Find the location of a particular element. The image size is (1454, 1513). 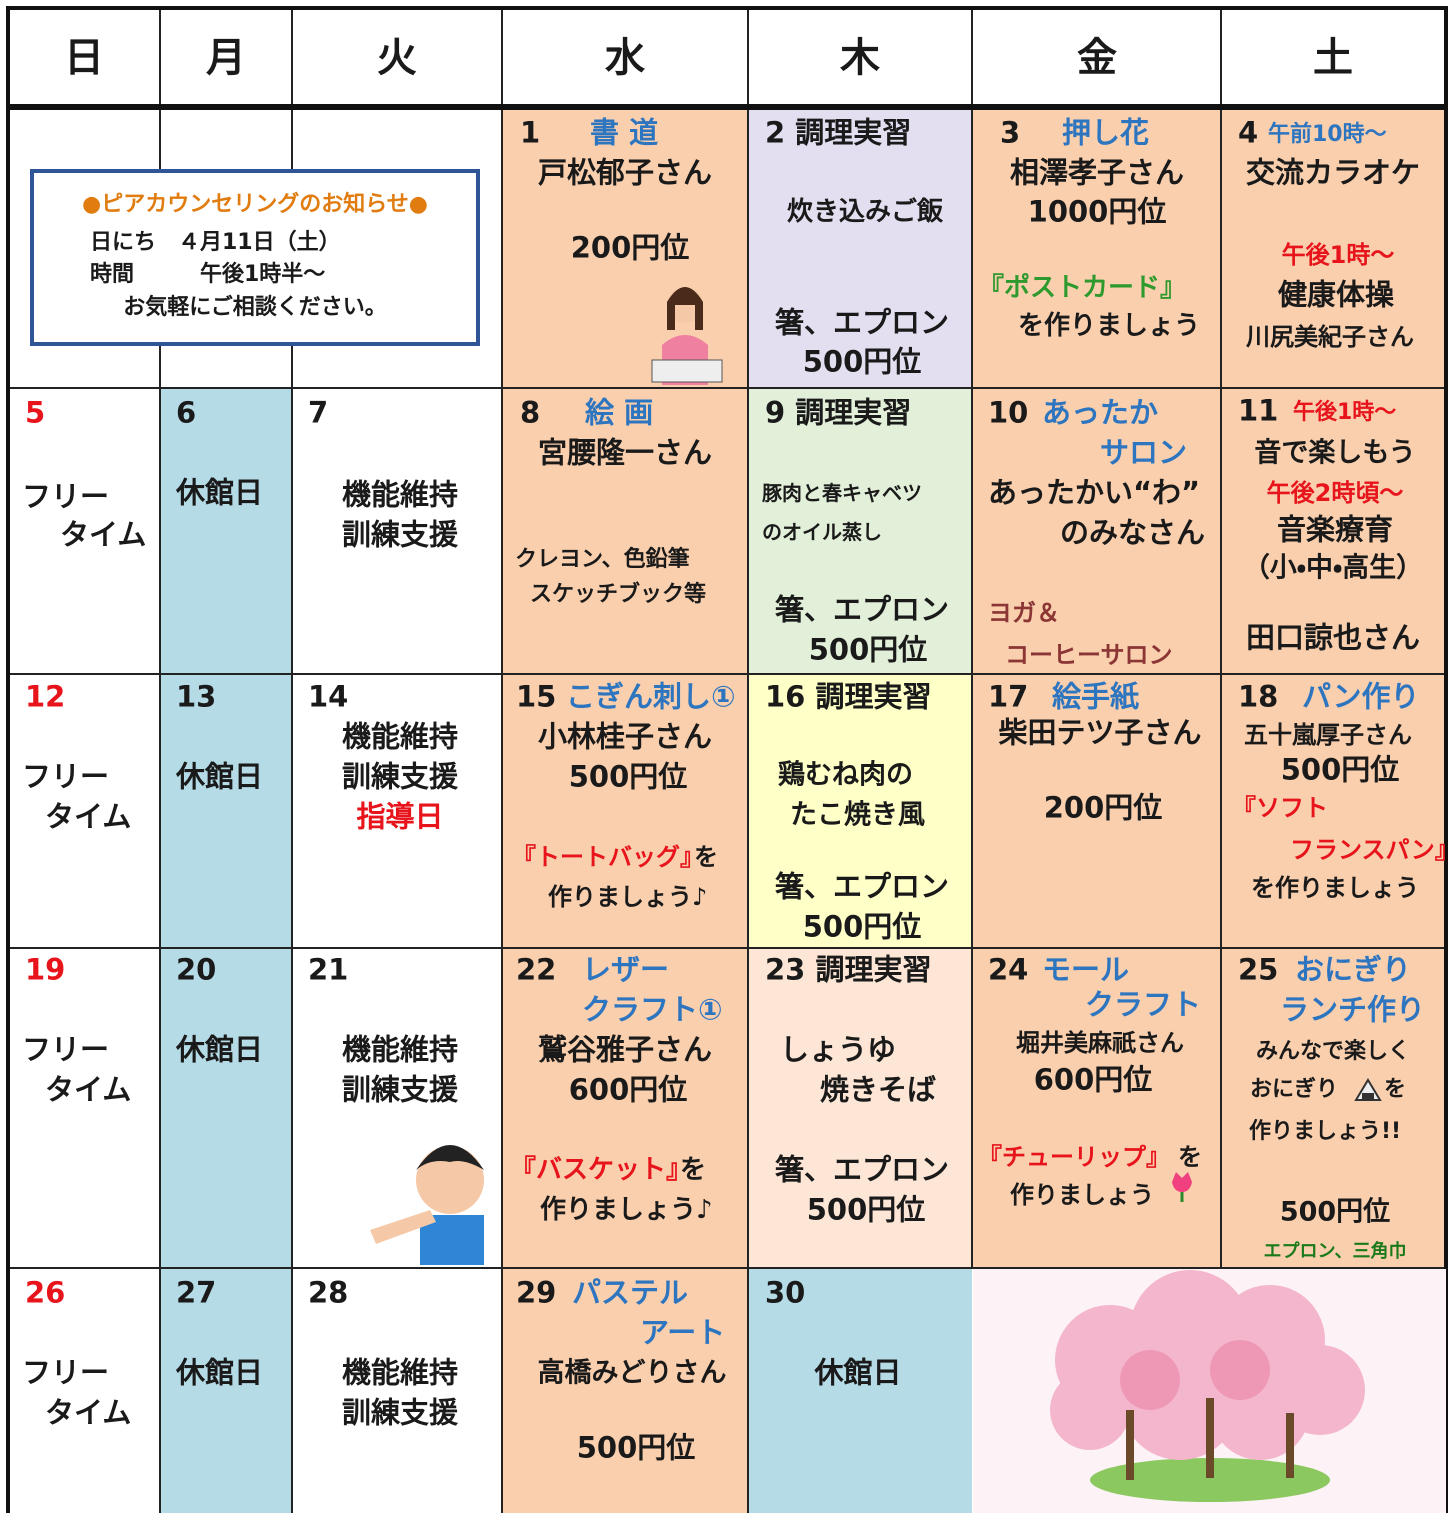

event-title: クラフト is located at coordinates (1143, 1004).